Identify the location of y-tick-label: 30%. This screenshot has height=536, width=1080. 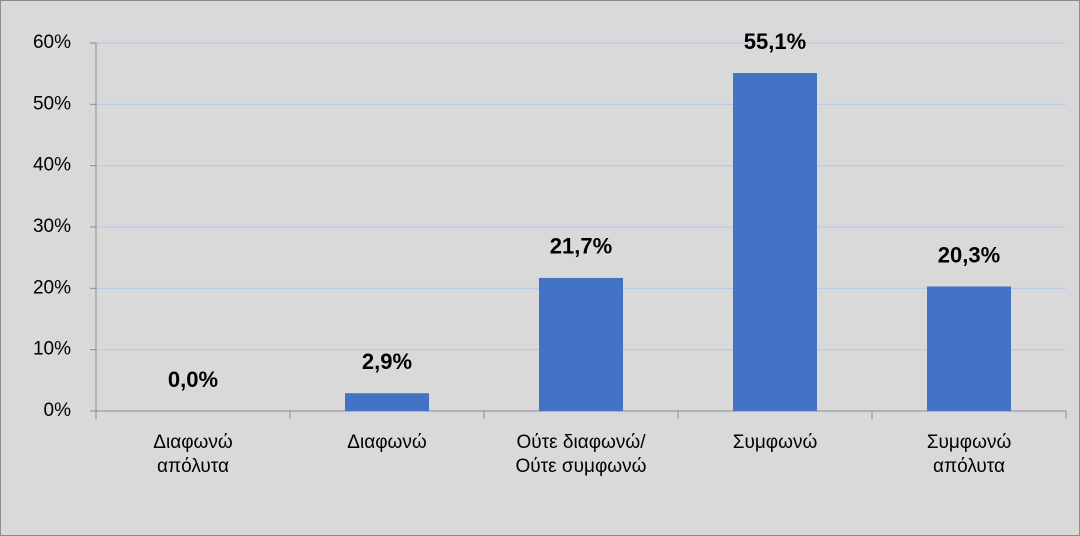
(52, 226).